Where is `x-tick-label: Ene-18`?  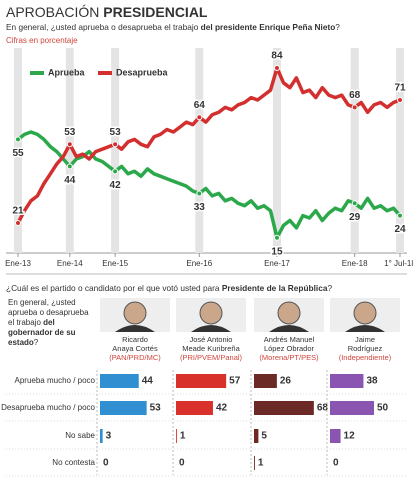 x-tick-label: Ene-18 is located at coordinates (355, 263).